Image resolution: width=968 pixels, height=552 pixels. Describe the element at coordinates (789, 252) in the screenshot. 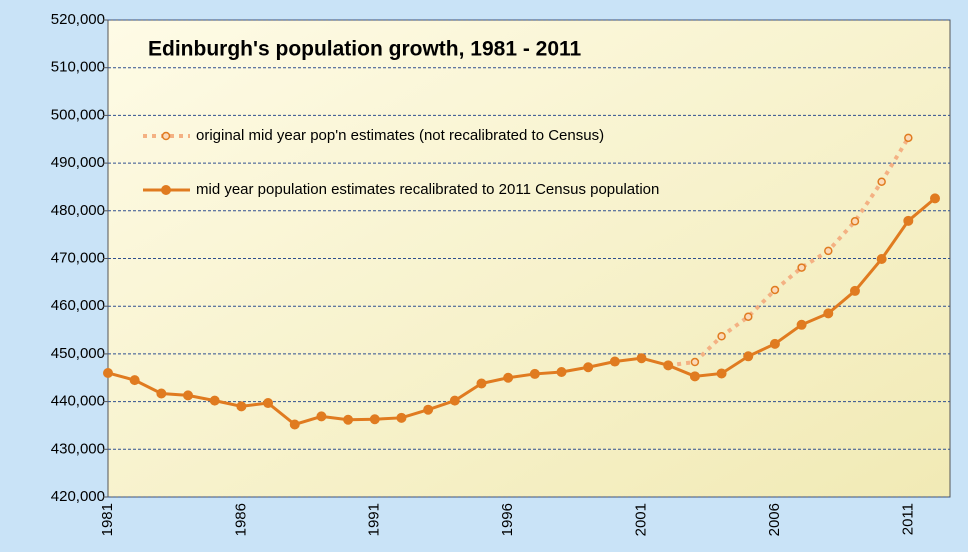

I see `series-line` at that location.